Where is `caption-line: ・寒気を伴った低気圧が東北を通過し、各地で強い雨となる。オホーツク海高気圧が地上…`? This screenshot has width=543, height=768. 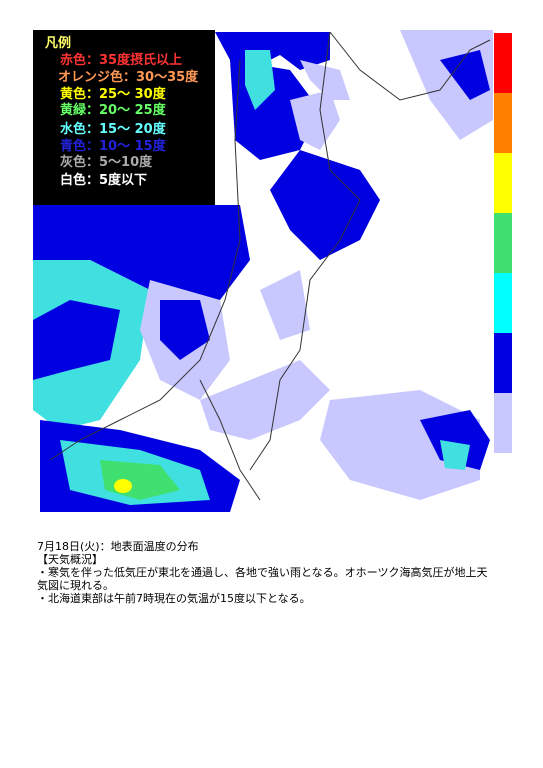
caption-line: ・寒気を伴った低気圧が東北を通過し、各地で強い雨となる。オホーツク海高気圧が地上… is located at coordinates (262, 579).